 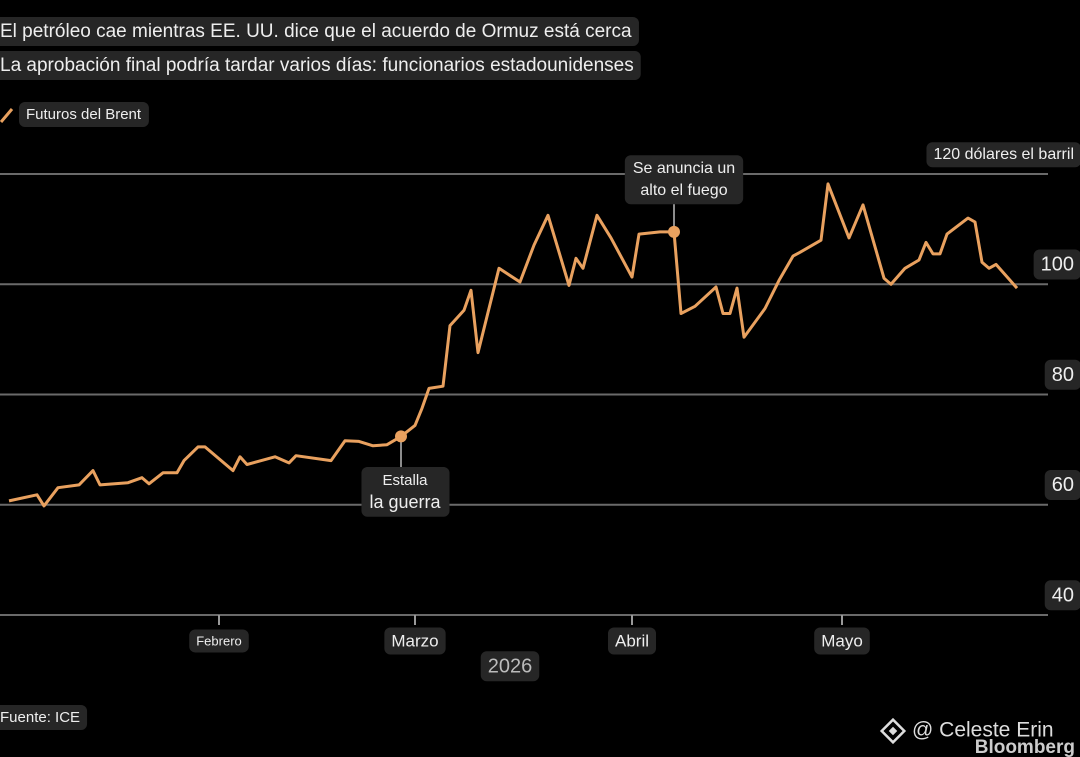 I want to click on legend-swatch, so click(x=7, y=115).